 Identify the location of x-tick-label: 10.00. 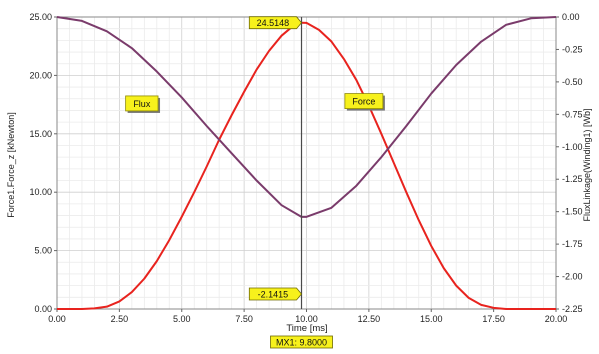
(306, 319).